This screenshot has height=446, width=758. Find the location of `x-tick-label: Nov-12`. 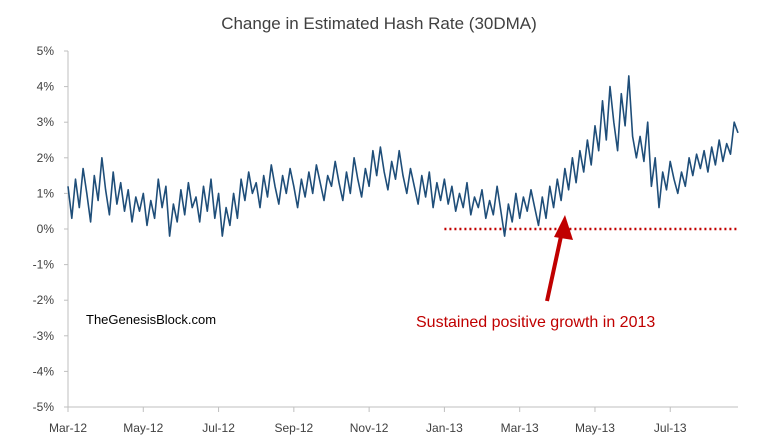

x-tick-label: Nov-12 is located at coordinates (369, 428).